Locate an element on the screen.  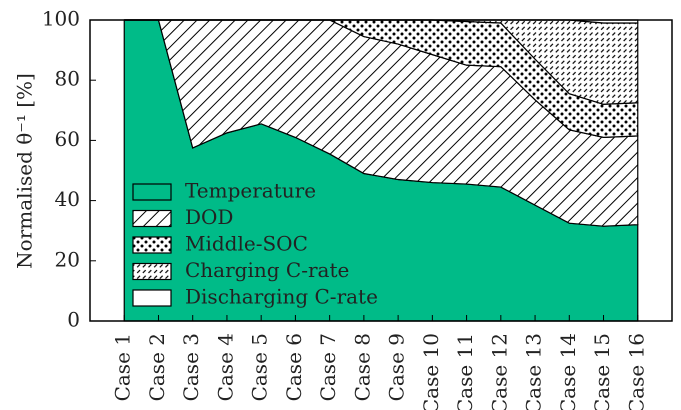
x-tick-label: Case 7 is located at coordinates (328, 367).